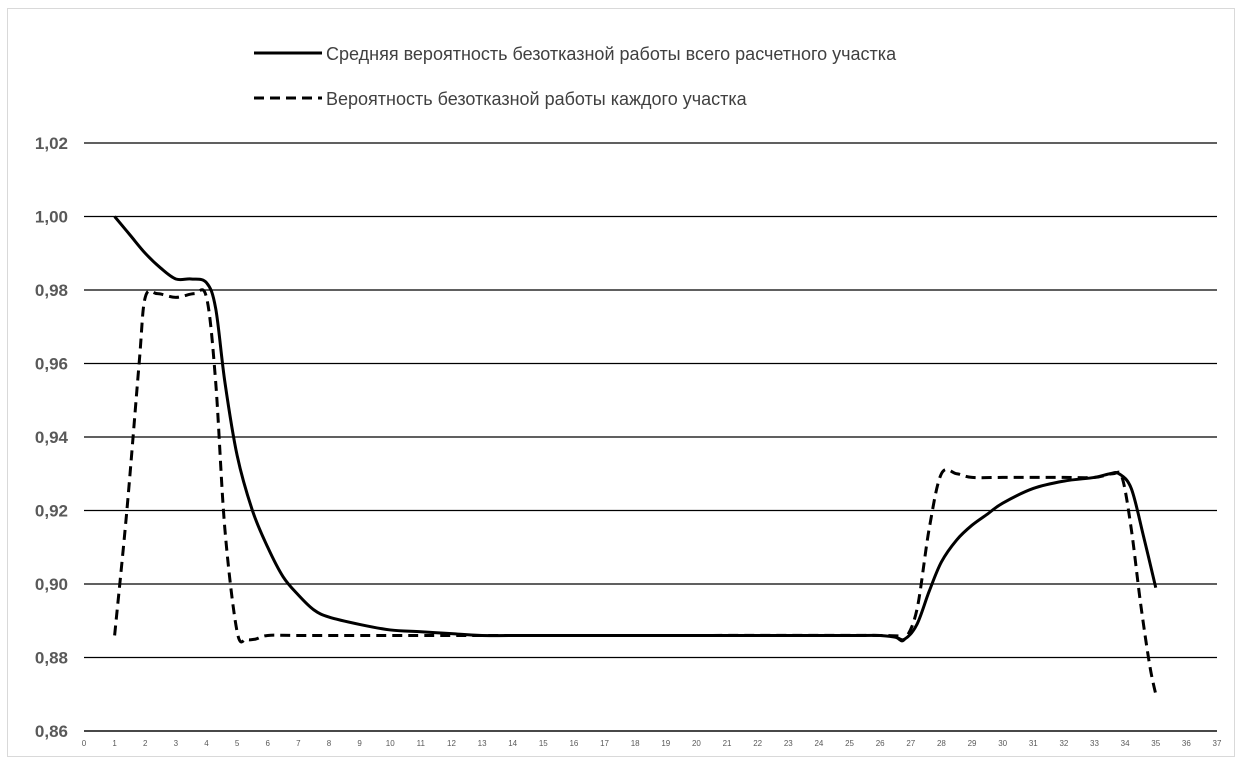 The height and width of the screenshot is (760, 1241). What do you see at coordinates (237, 743) in the screenshot?
I see `x-tick-label: 5` at bounding box center [237, 743].